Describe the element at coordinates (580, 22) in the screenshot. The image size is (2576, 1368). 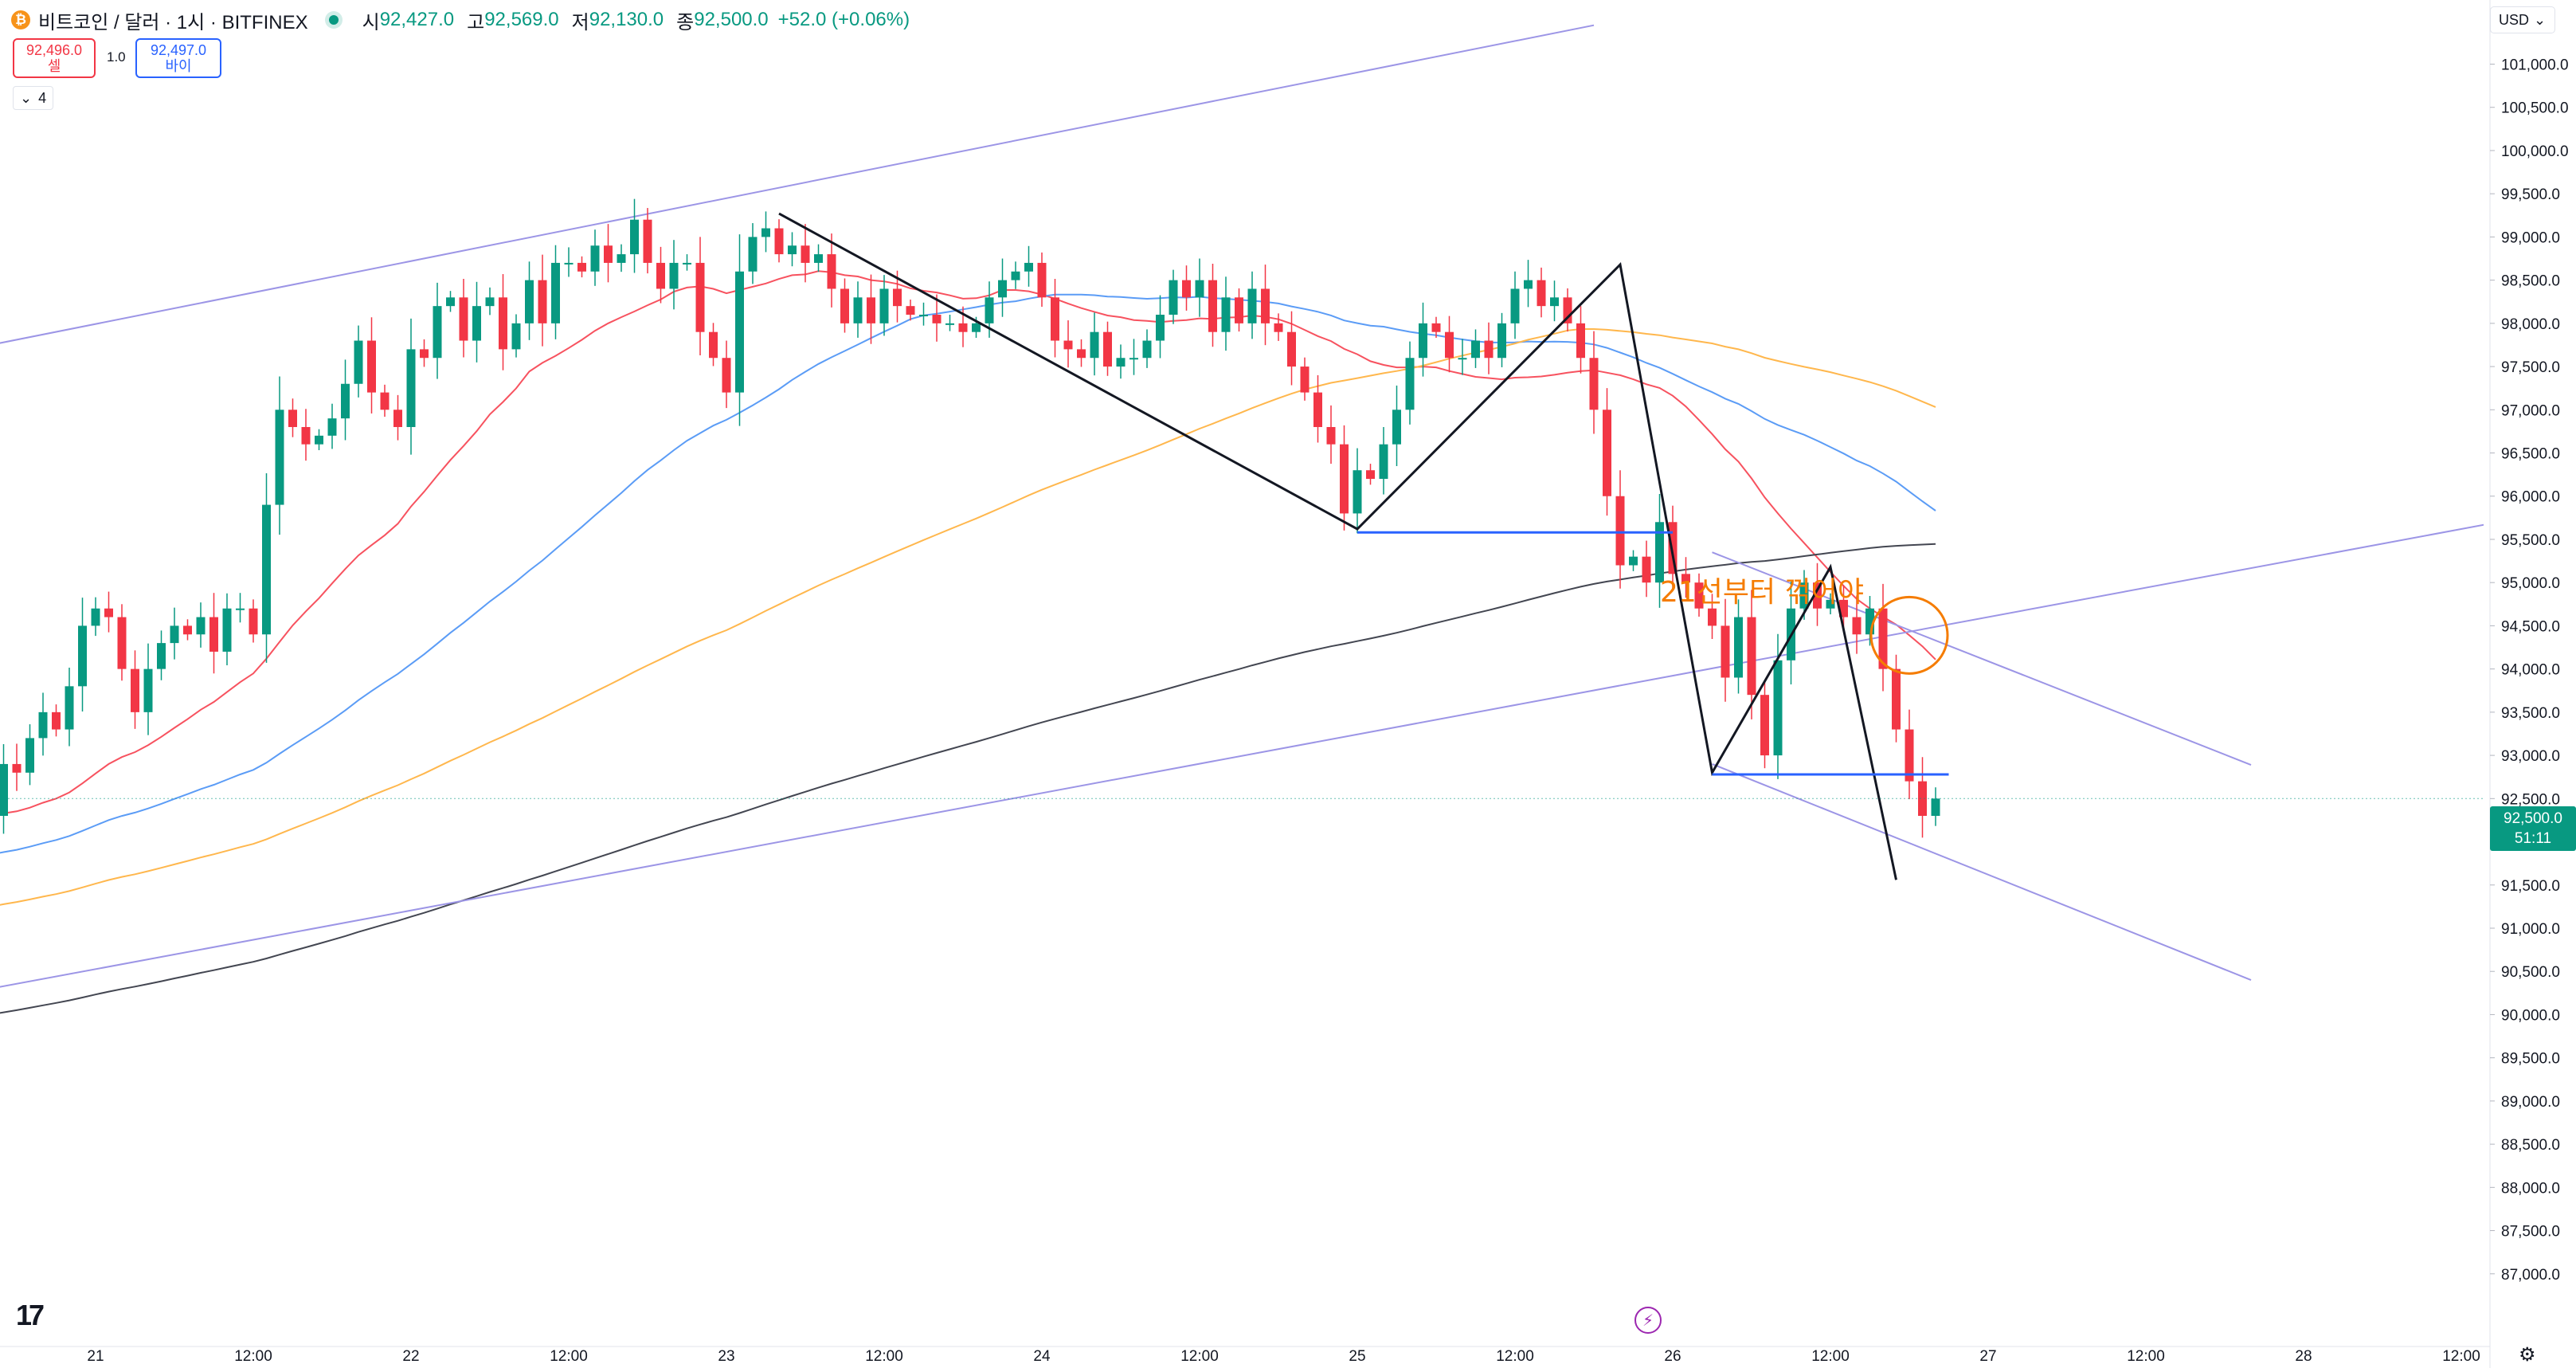
I see `low-label: 저` at that location.